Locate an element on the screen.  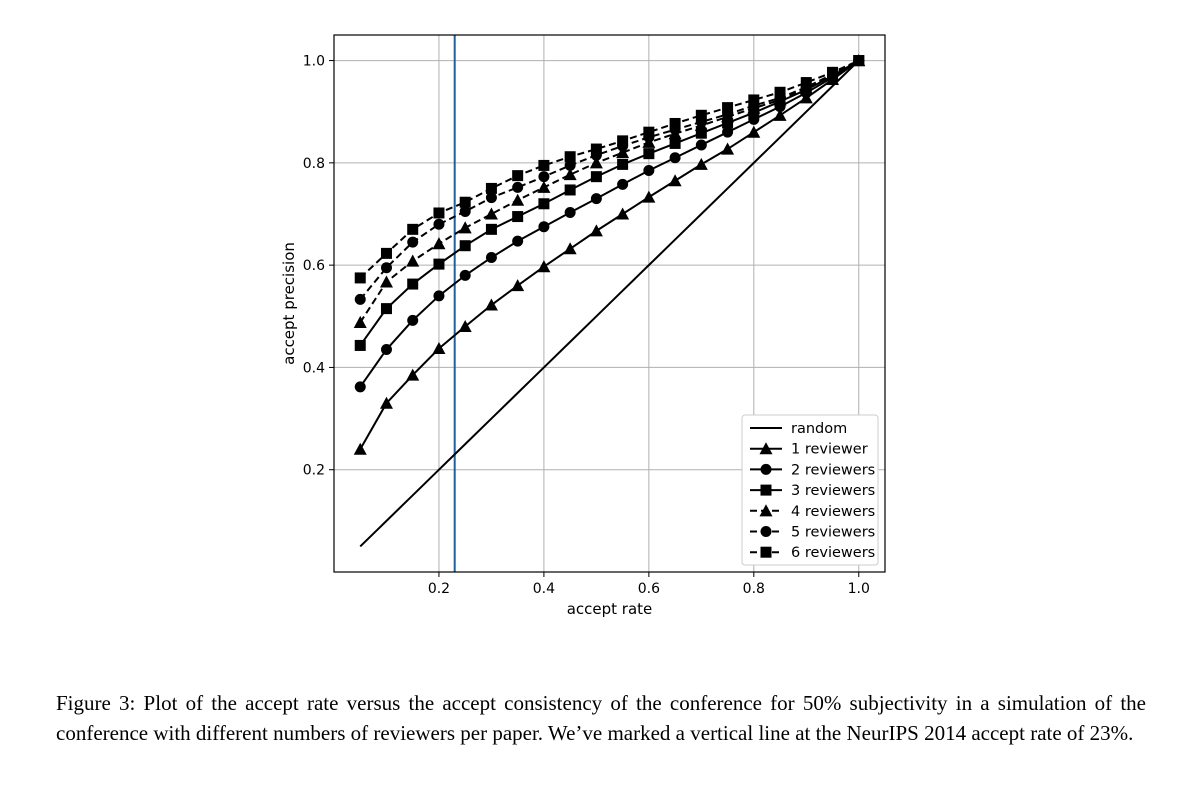
legend-item: 5 reviewers is located at coordinates (812, 533).